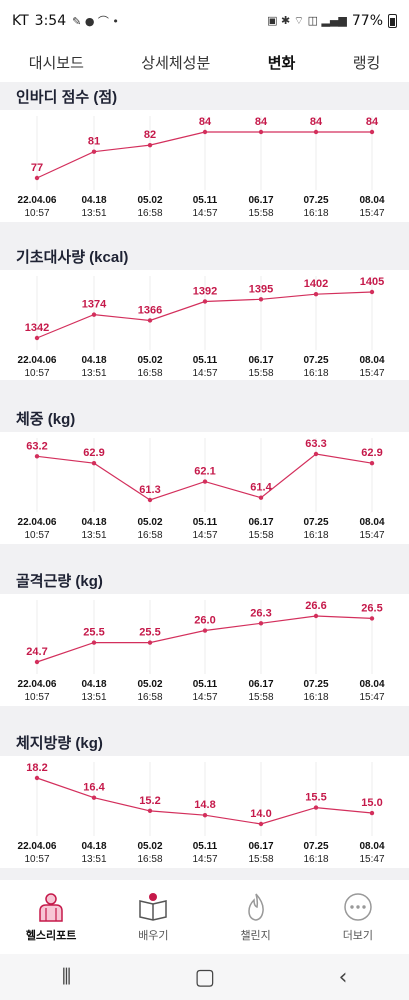 The height and width of the screenshot is (1000, 409). I want to click on data-label: 1392, so click(205, 291).